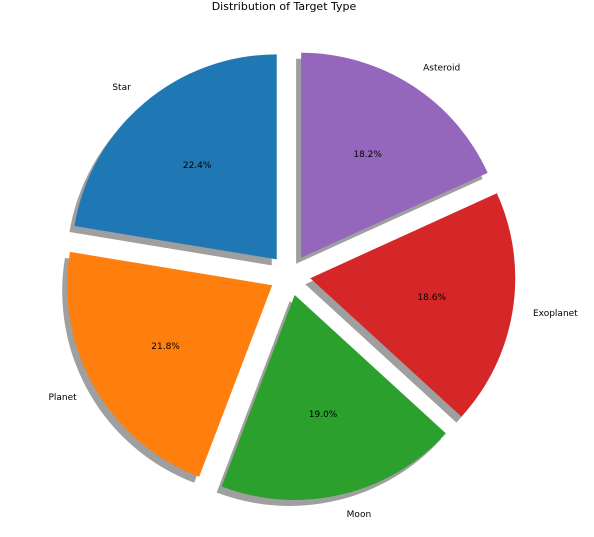 Image resolution: width=594 pixels, height=537 pixels. Describe the element at coordinates (165, 347) in the screenshot. I see `percent-label-planet: 21.8%` at that location.